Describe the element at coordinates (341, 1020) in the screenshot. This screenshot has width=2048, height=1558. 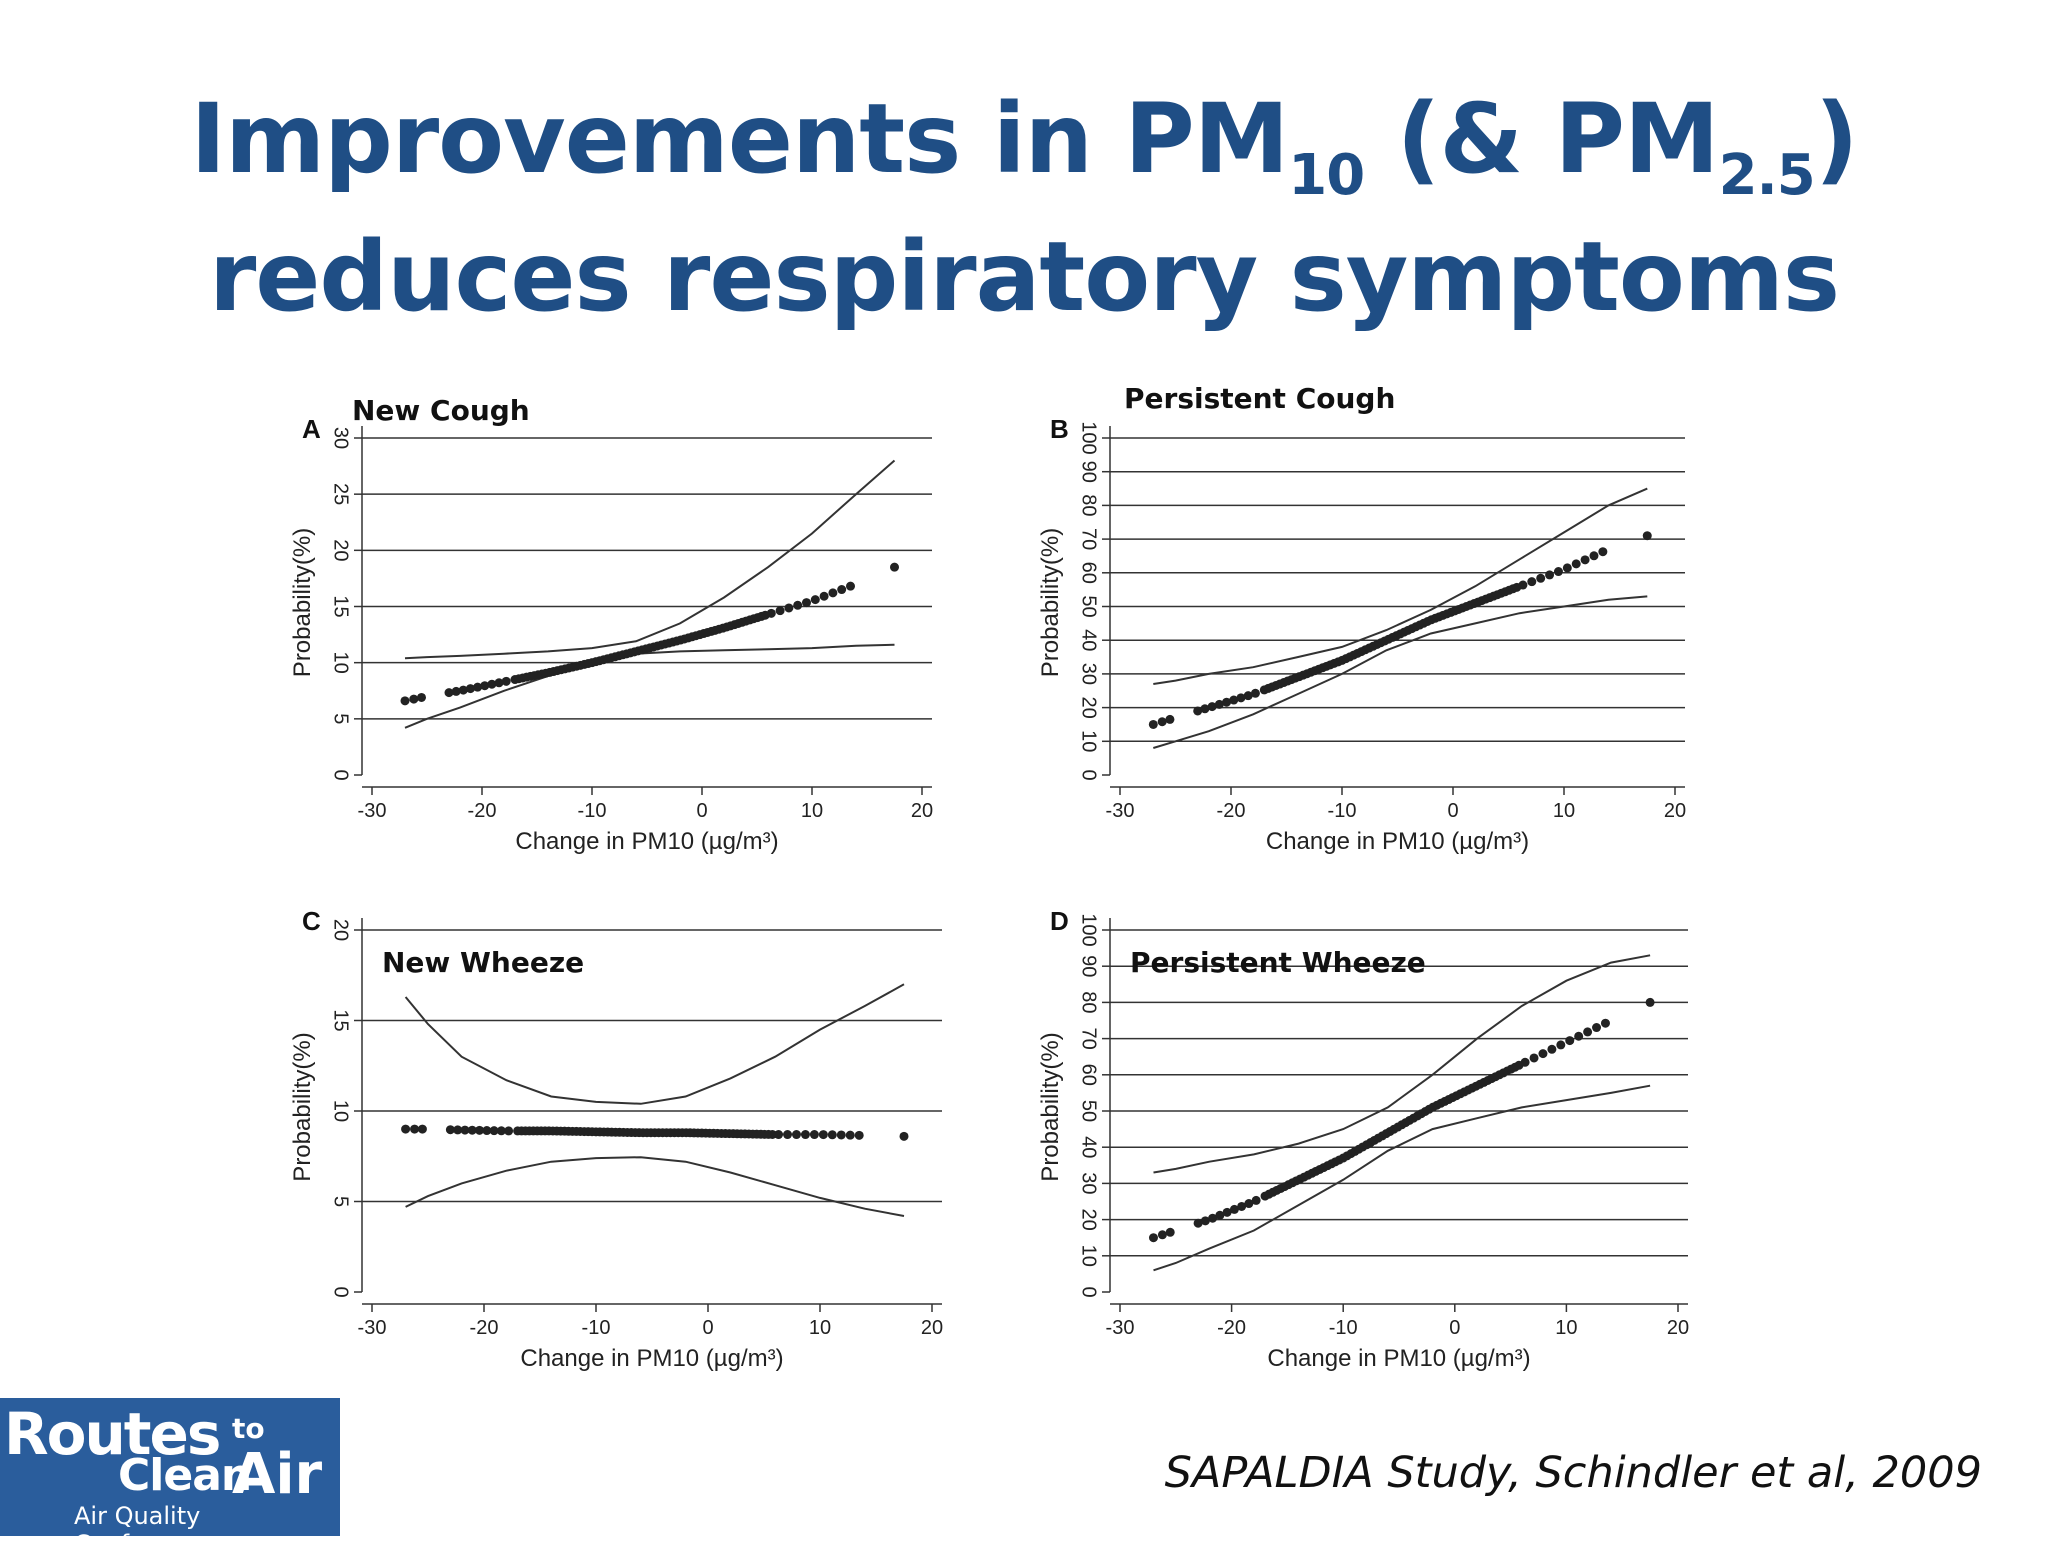
I see `y-tick-label: 15` at that location.